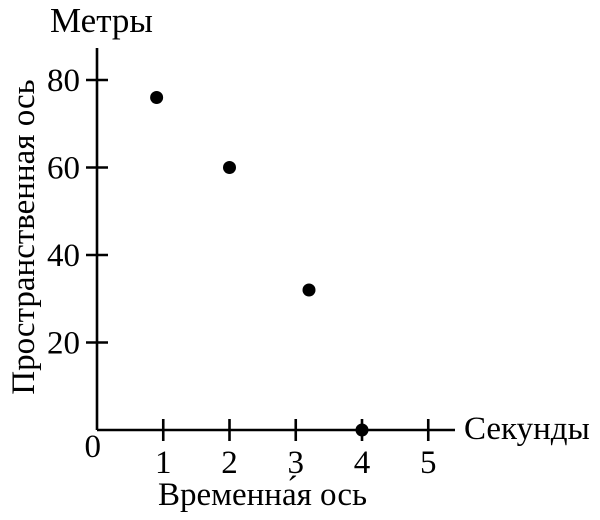 The height and width of the screenshot is (520, 600). What do you see at coordinates (63, 169) in the screenshot?
I see `y-tick-label: 60` at bounding box center [63, 169].